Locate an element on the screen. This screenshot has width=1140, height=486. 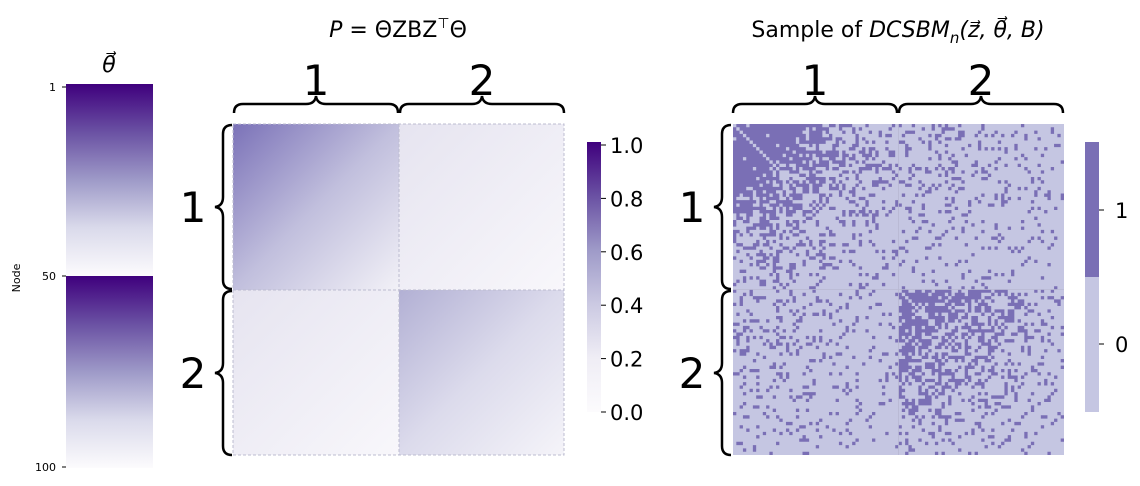
p-left-label-2: 2 is located at coordinates (193, 373).